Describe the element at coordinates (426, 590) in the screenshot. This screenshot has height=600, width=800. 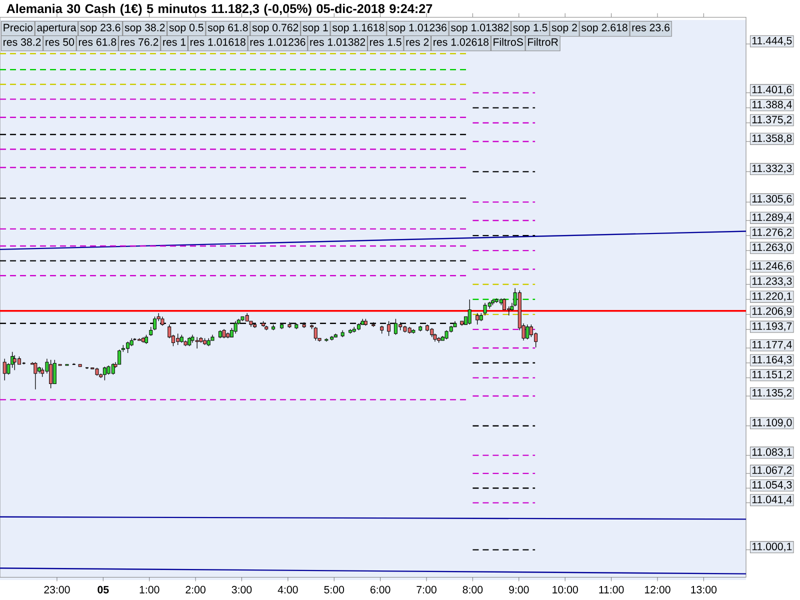
I see `x-tick-label: 7:00` at that location.